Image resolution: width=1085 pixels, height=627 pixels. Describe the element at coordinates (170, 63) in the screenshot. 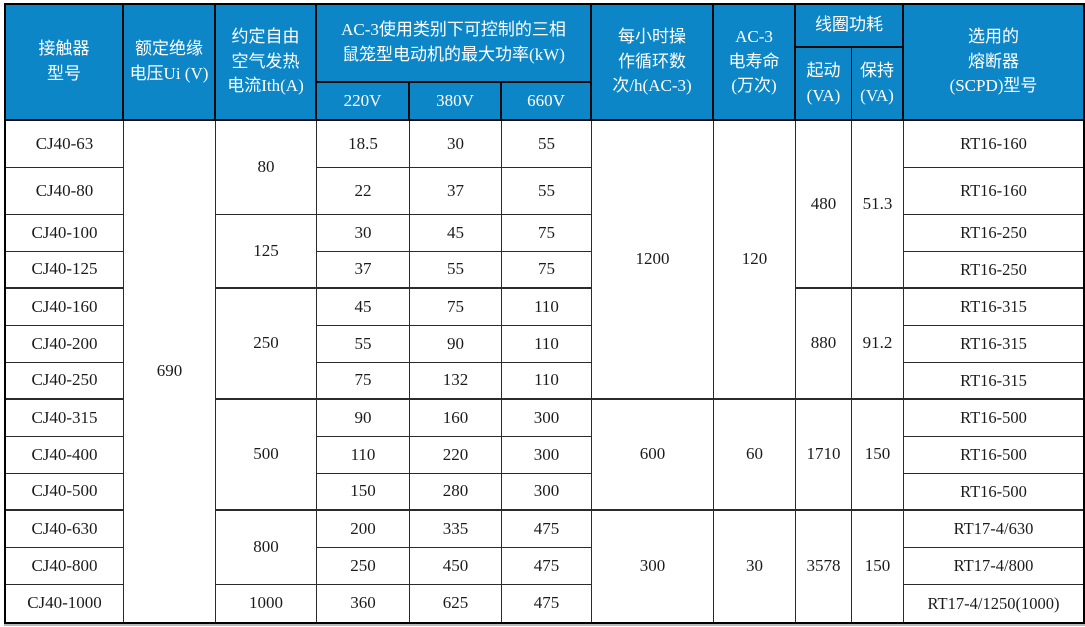

I see `col-header-insulation-voltage: 额定绝缘 电压Ui (V)` at that location.